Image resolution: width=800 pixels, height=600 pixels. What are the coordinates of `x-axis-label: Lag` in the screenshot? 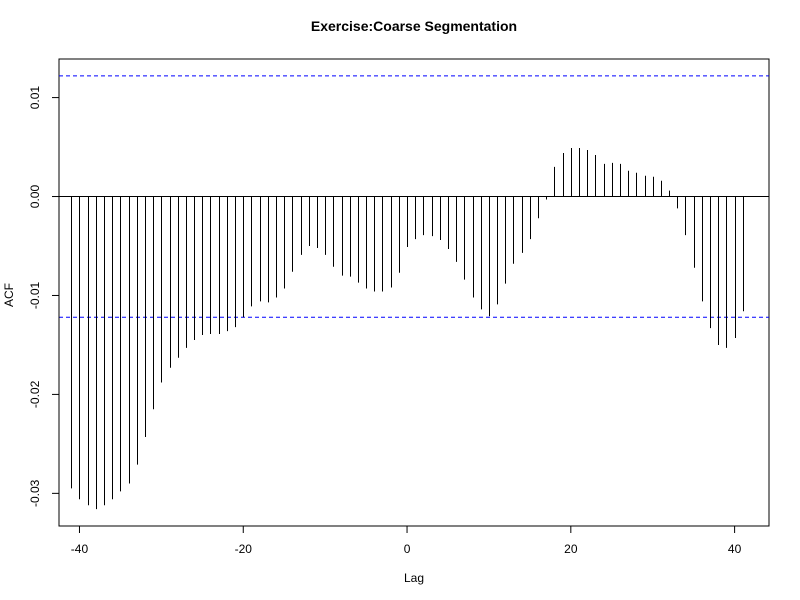 It's located at (414, 578).